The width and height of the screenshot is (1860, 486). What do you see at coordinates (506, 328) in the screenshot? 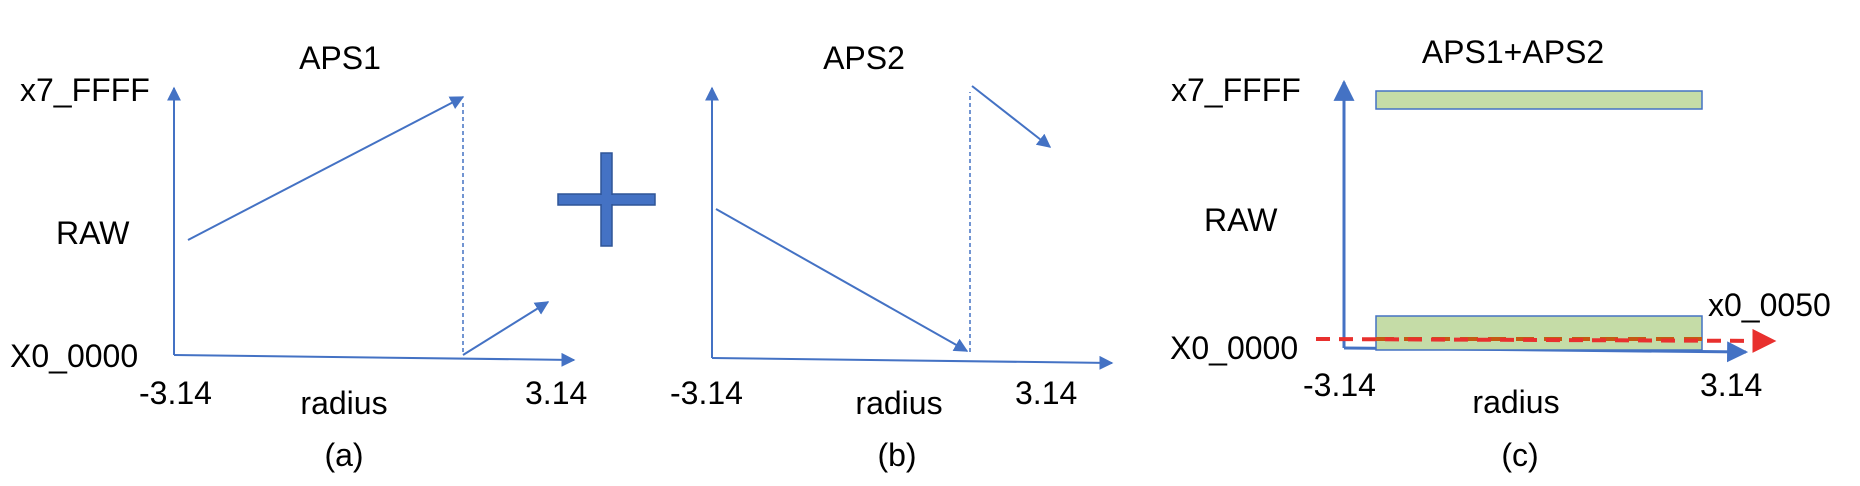
I see `panel-a-ramp-restart` at bounding box center [506, 328].